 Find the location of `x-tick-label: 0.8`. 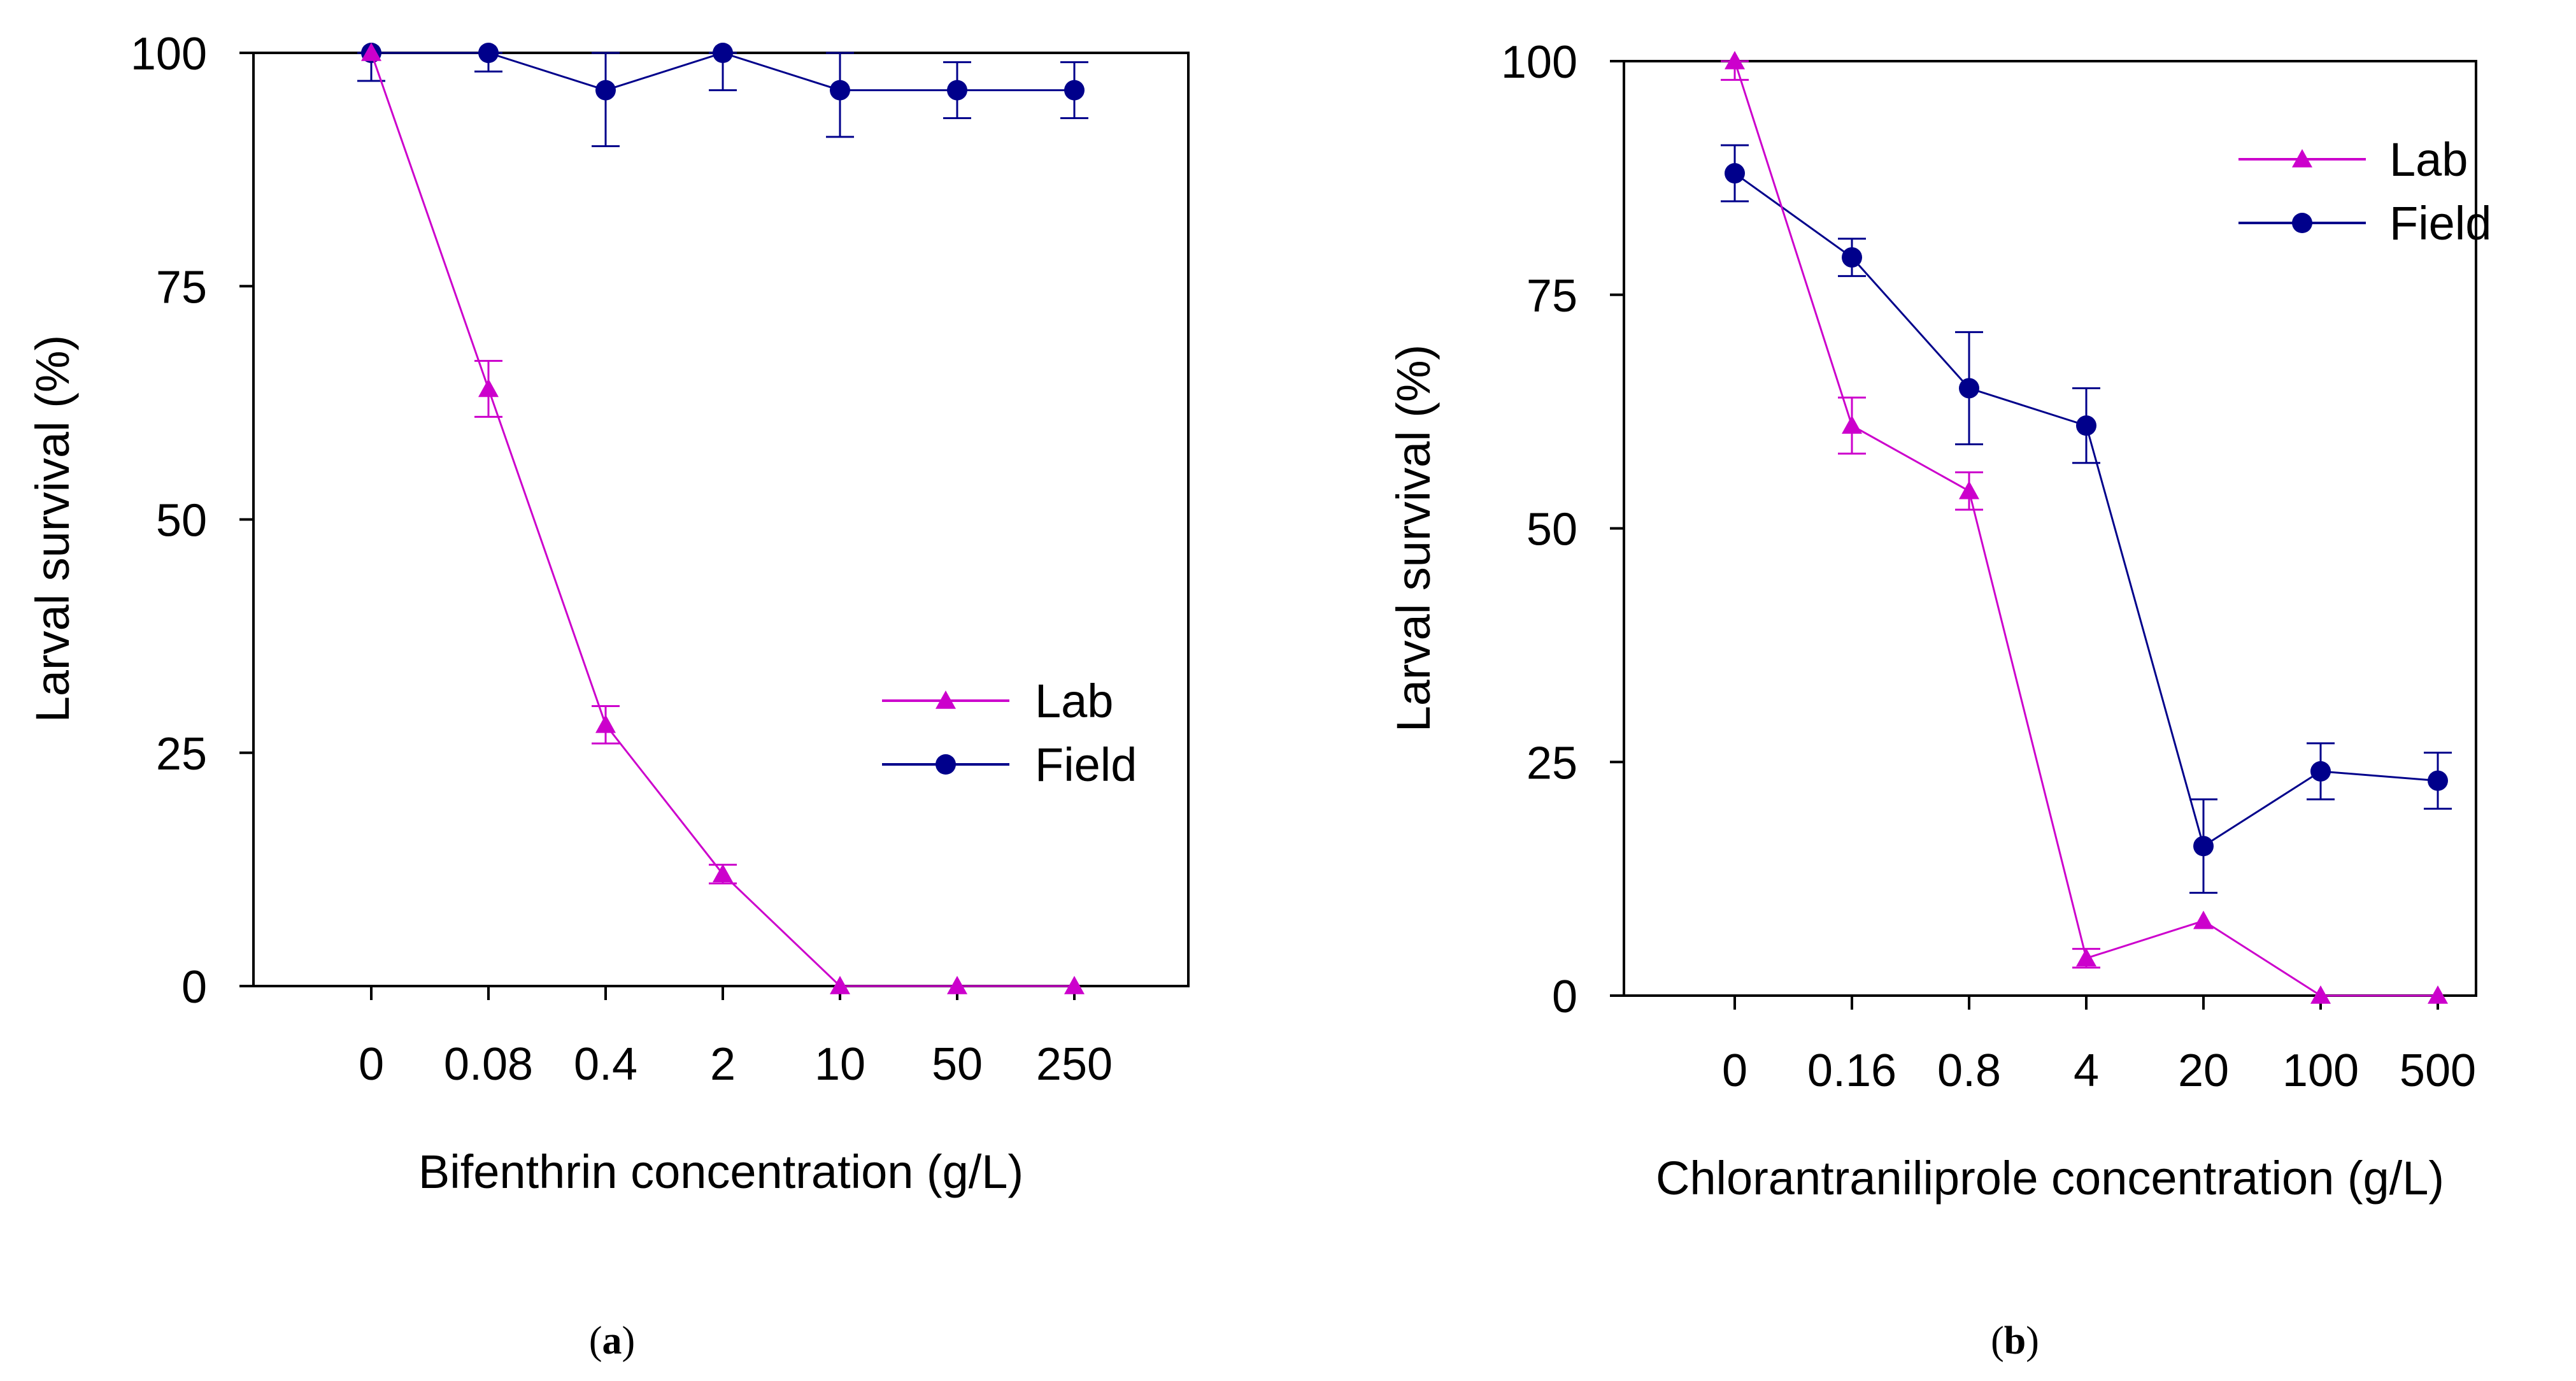

x-tick-label: 0.8 is located at coordinates (1969, 1071).